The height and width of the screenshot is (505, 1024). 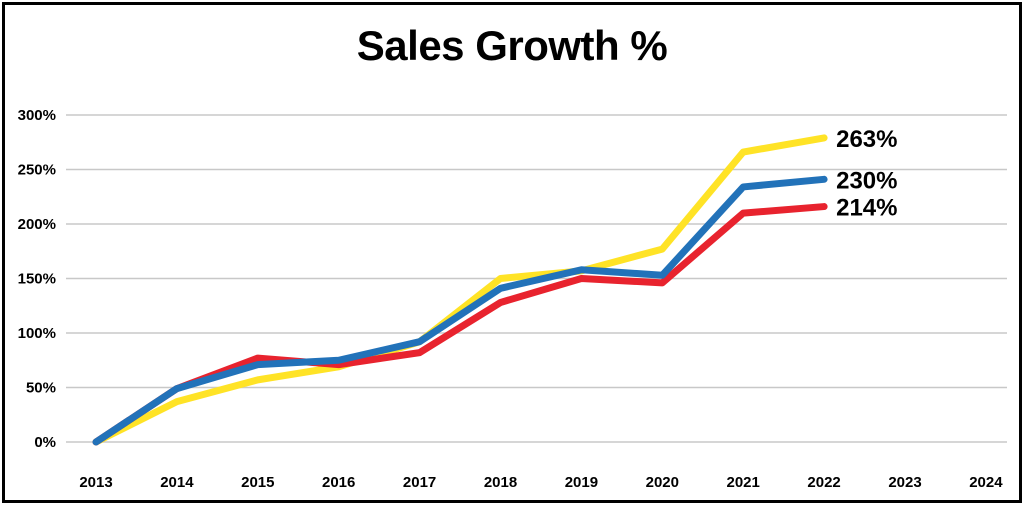 I want to click on series-end-label: 263%, so click(x=866, y=139).